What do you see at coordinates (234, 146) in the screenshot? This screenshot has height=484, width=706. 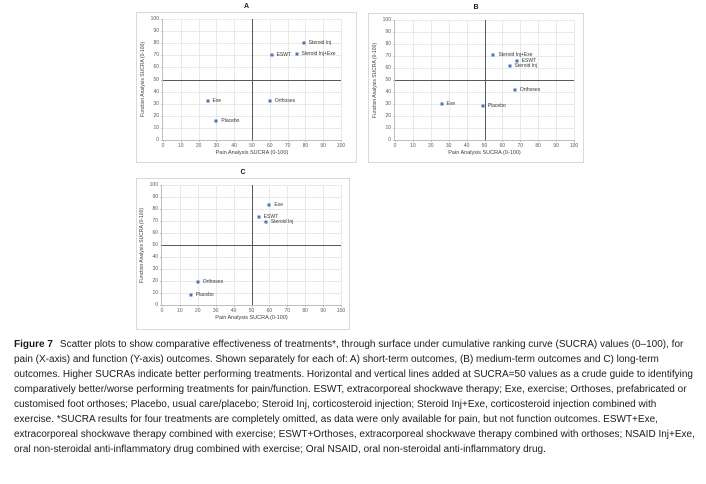 I see `x-tick-label: 40` at bounding box center [234, 146].